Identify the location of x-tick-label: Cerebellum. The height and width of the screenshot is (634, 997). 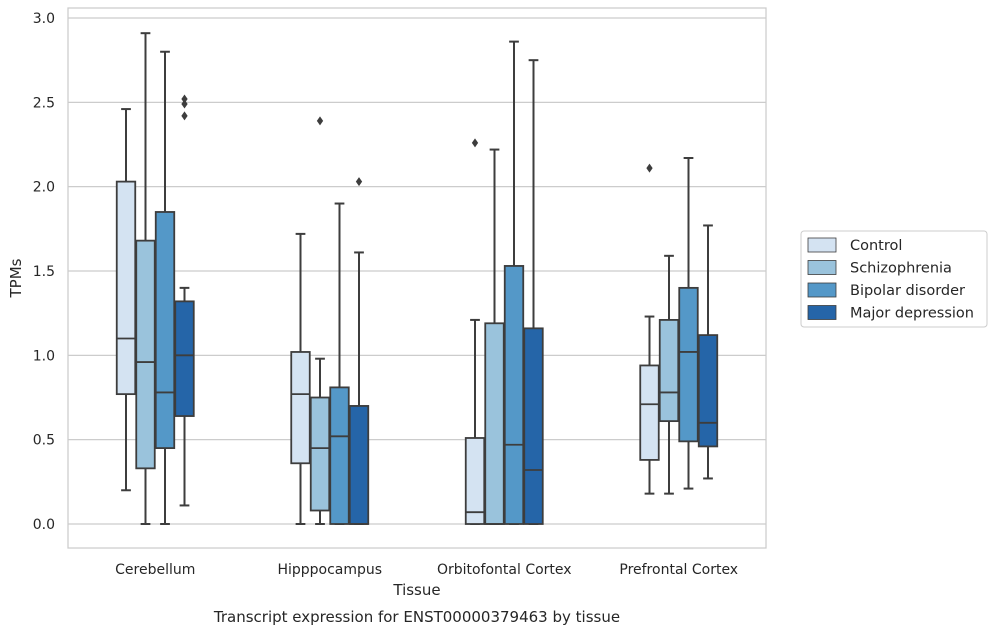
(155, 570).